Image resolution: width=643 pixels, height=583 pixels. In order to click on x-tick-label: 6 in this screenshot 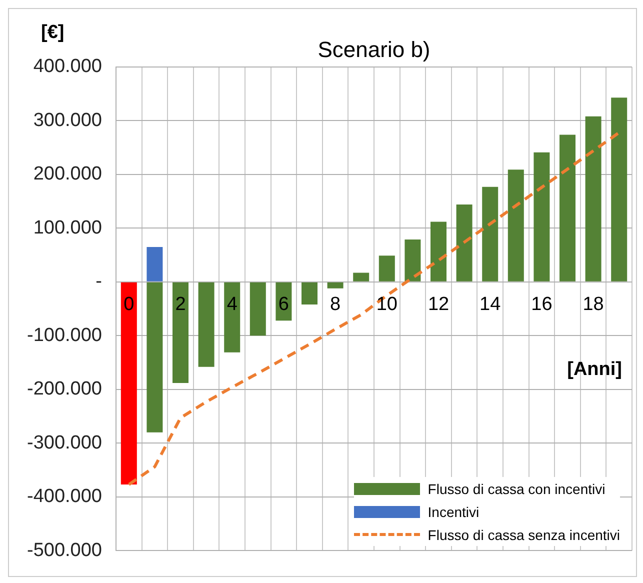, I will do `click(283, 305)`.